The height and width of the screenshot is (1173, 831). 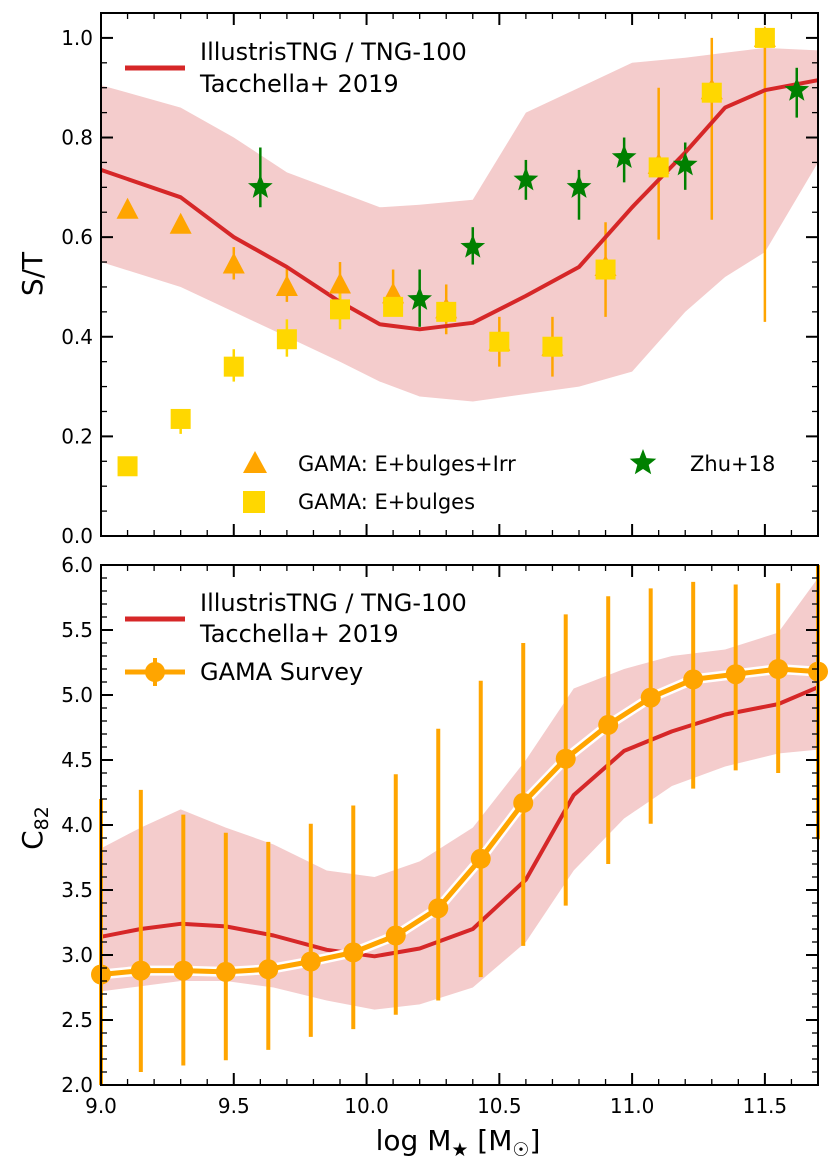 I want to click on bottom-ytick-label: 5.5, so click(x=77, y=630).